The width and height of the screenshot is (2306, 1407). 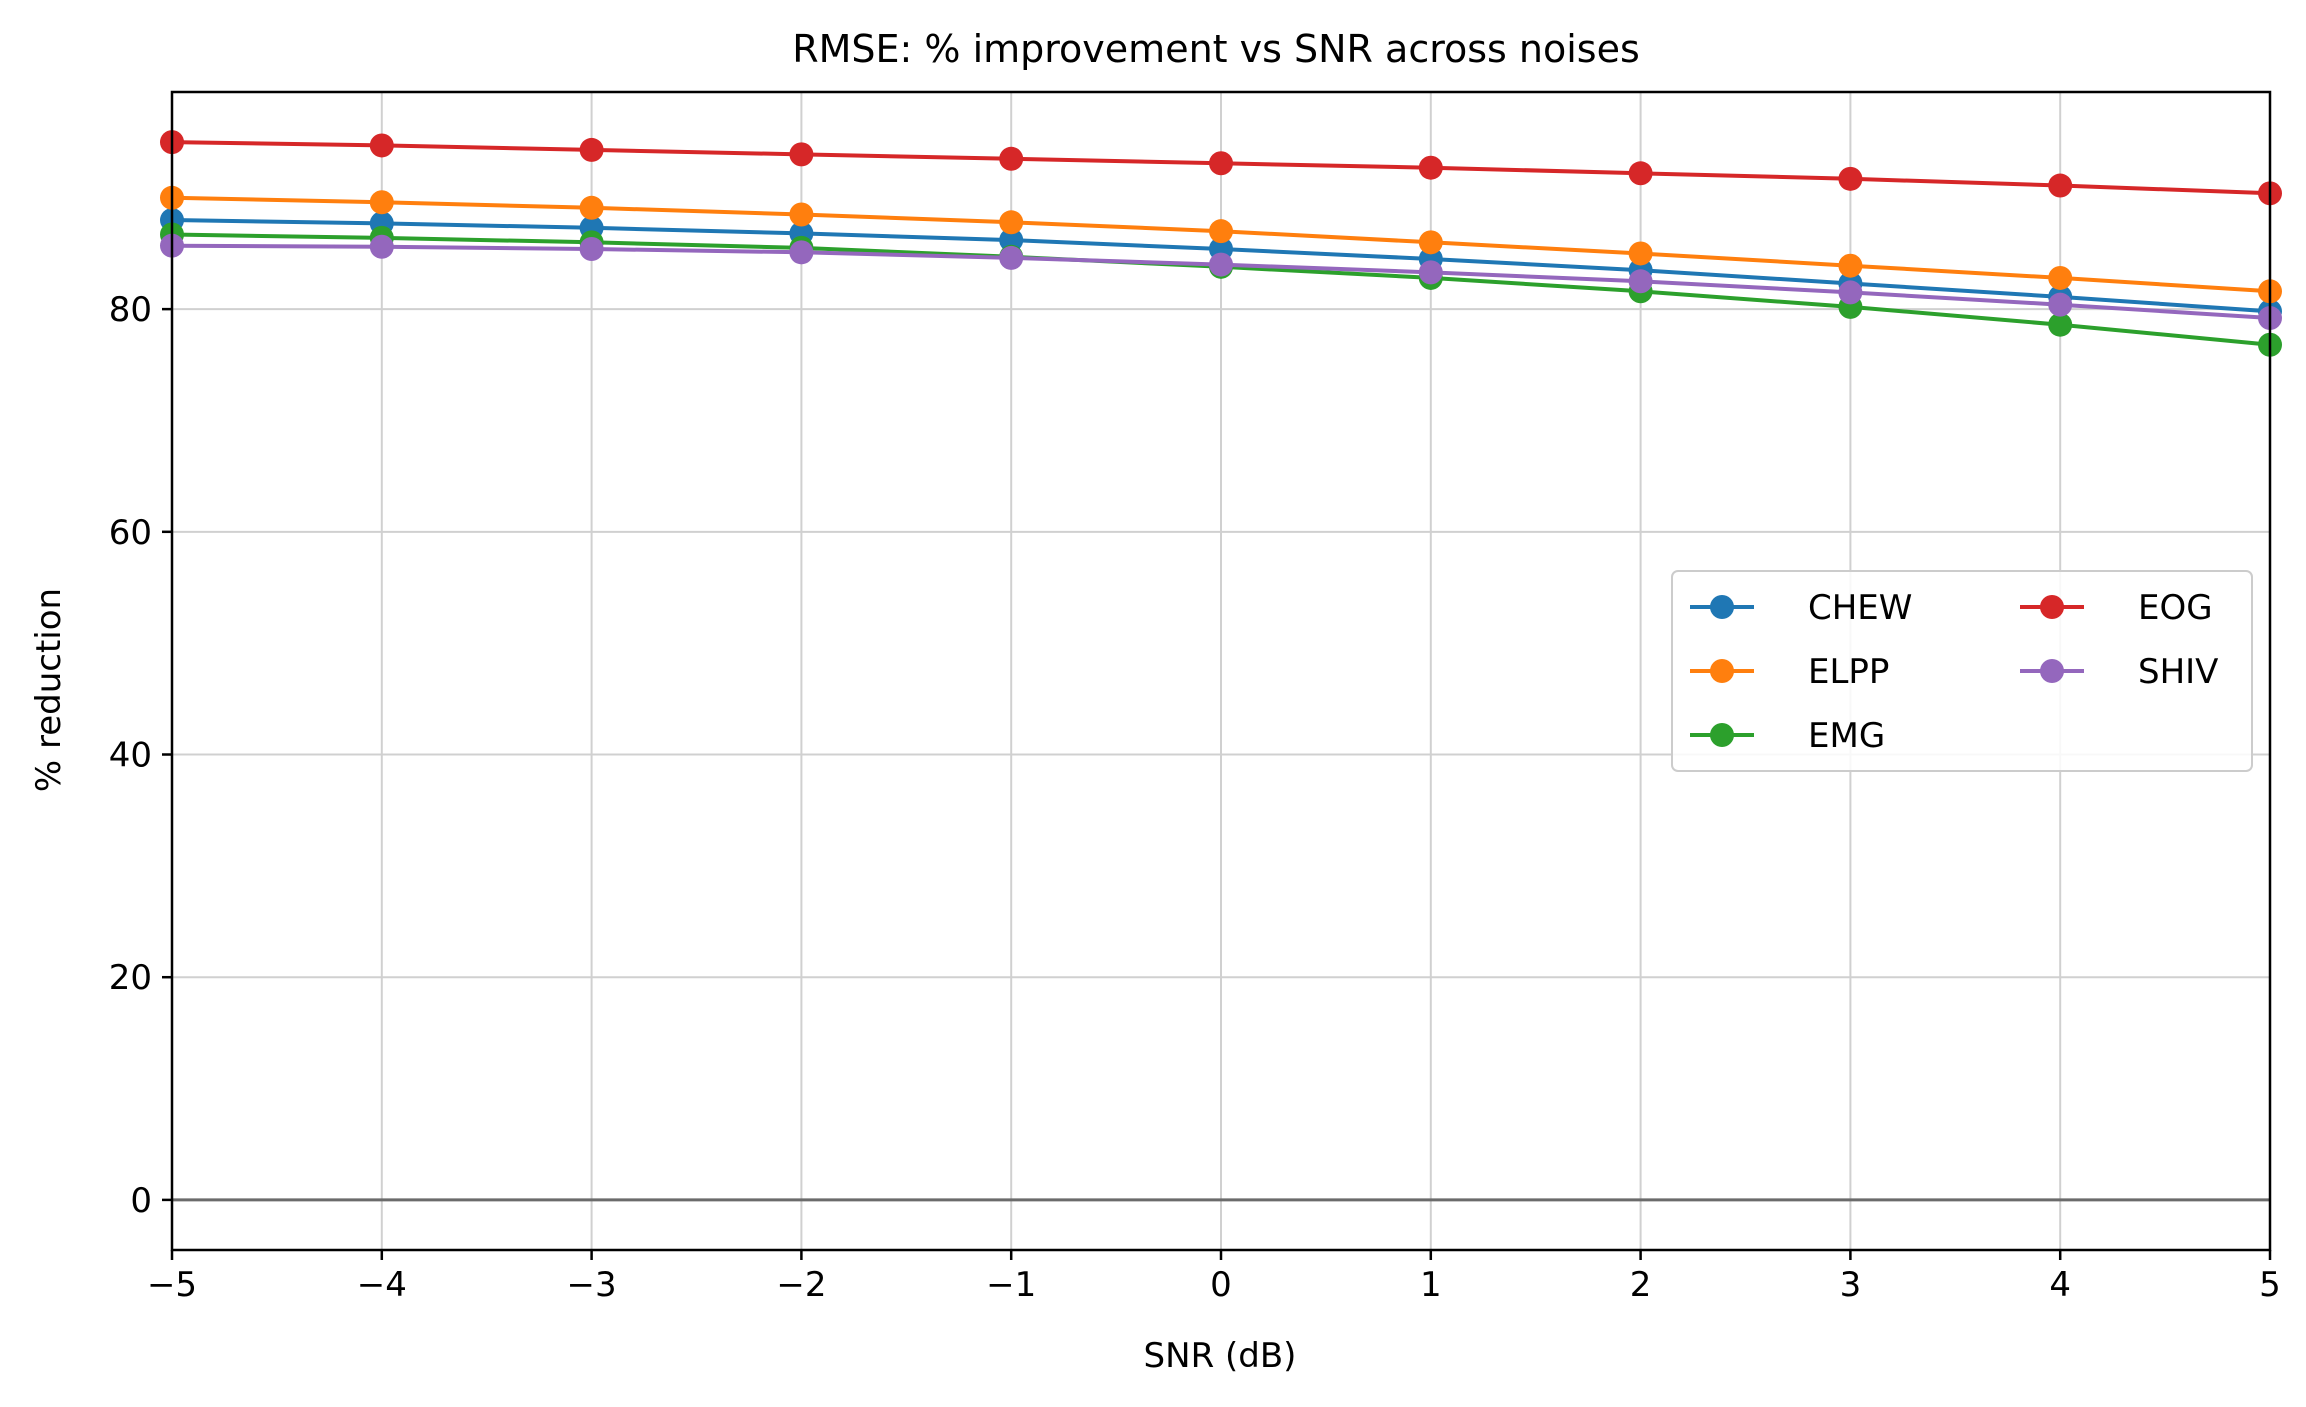 What do you see at coordinates (1221, 1285) in the screenshot?
I see `x-tick-label: 0` at bounding box center [1221, 1285].